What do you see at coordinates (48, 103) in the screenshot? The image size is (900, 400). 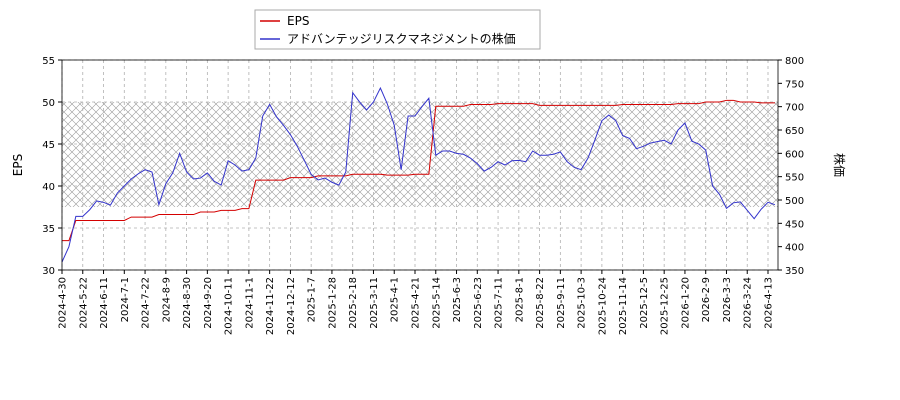 I see `y-tick-label: 50` at bounding box center [48, 103].